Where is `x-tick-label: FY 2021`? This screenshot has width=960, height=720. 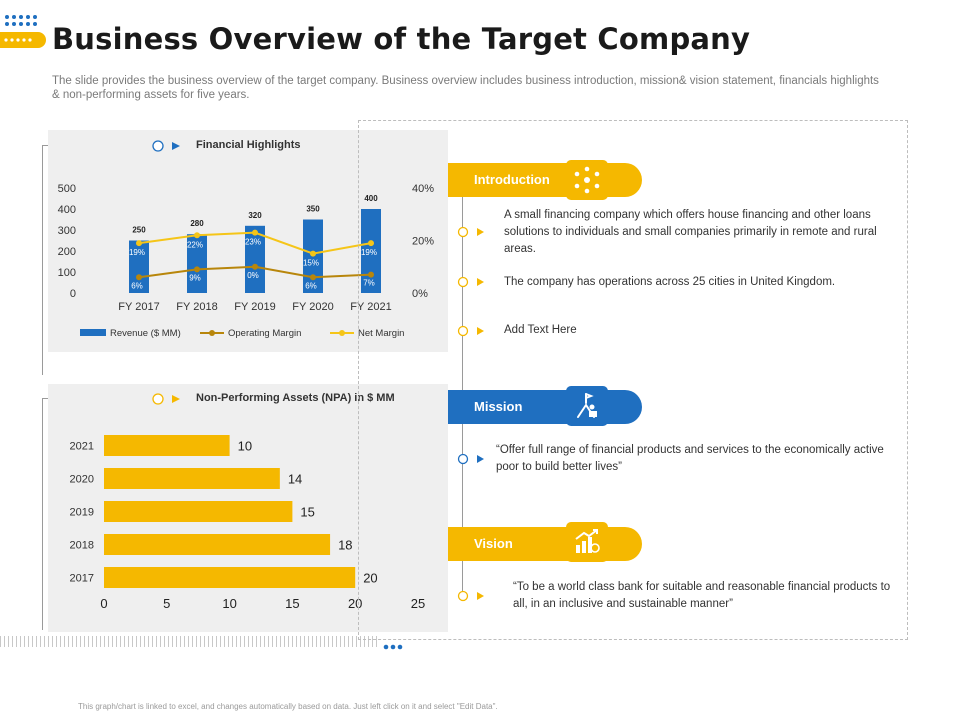 x-tick-label: FY 2021 is located at coordinates (370, 307).